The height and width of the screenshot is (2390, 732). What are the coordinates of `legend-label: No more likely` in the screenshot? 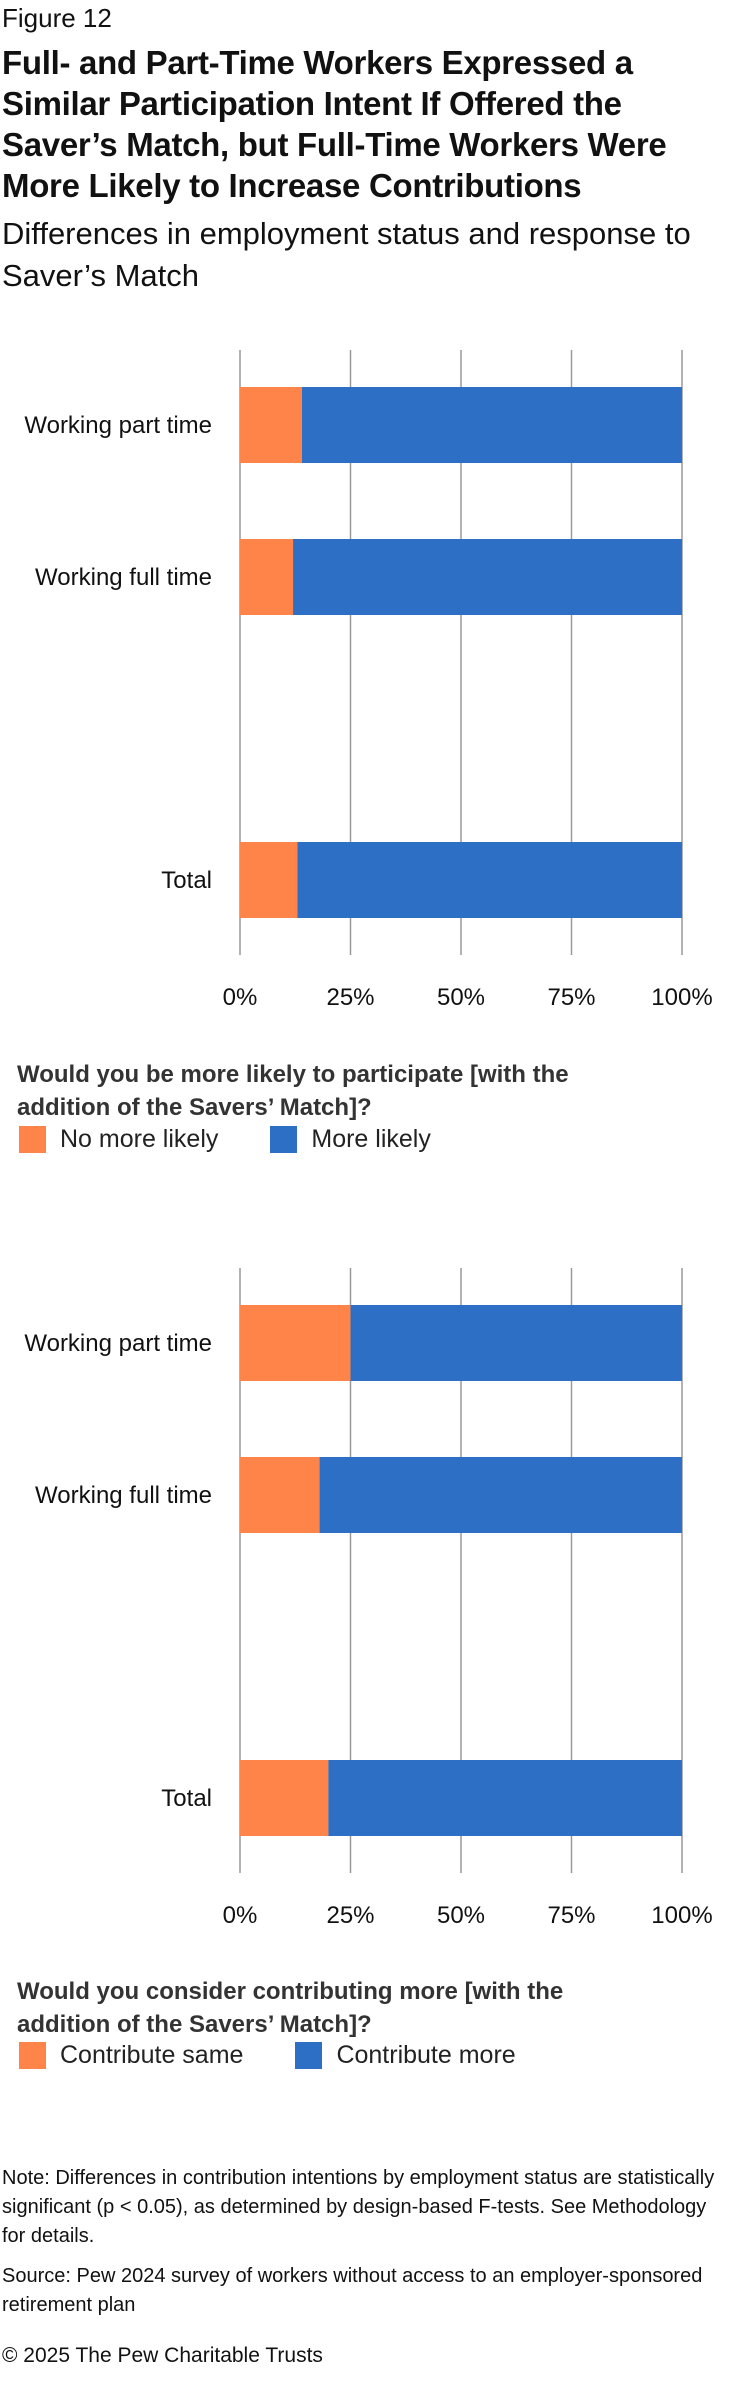 It's located at (139, 1139).